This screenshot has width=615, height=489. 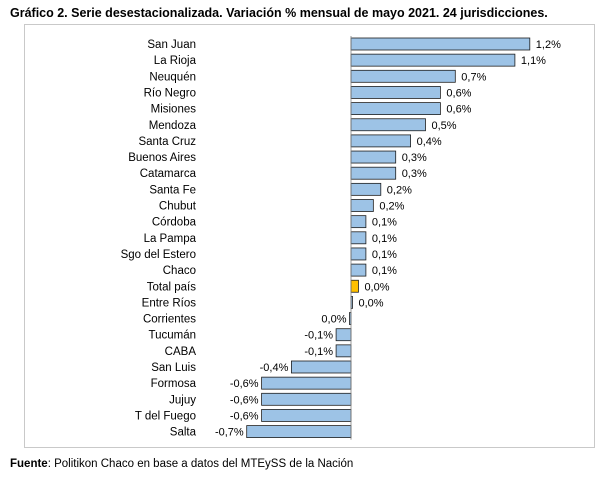 What do you see at coordinates (403, 76) in the screenshot?
I see `bar-neuquen` at bounding box center [403, 76].